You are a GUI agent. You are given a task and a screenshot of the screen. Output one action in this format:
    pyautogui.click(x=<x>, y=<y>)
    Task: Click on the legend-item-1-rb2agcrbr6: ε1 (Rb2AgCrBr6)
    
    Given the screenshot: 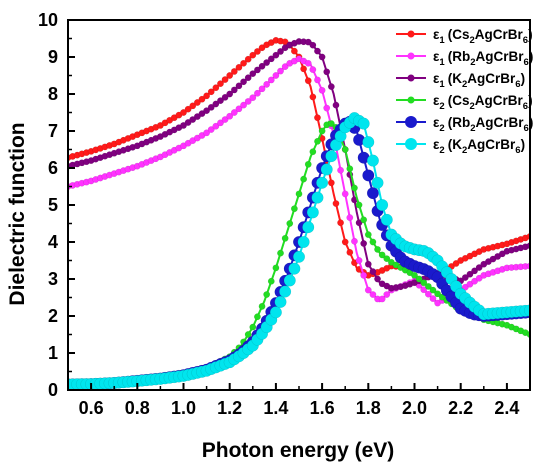 What is the action you would take?
    pyautogui.click(x=464, y=58)
    